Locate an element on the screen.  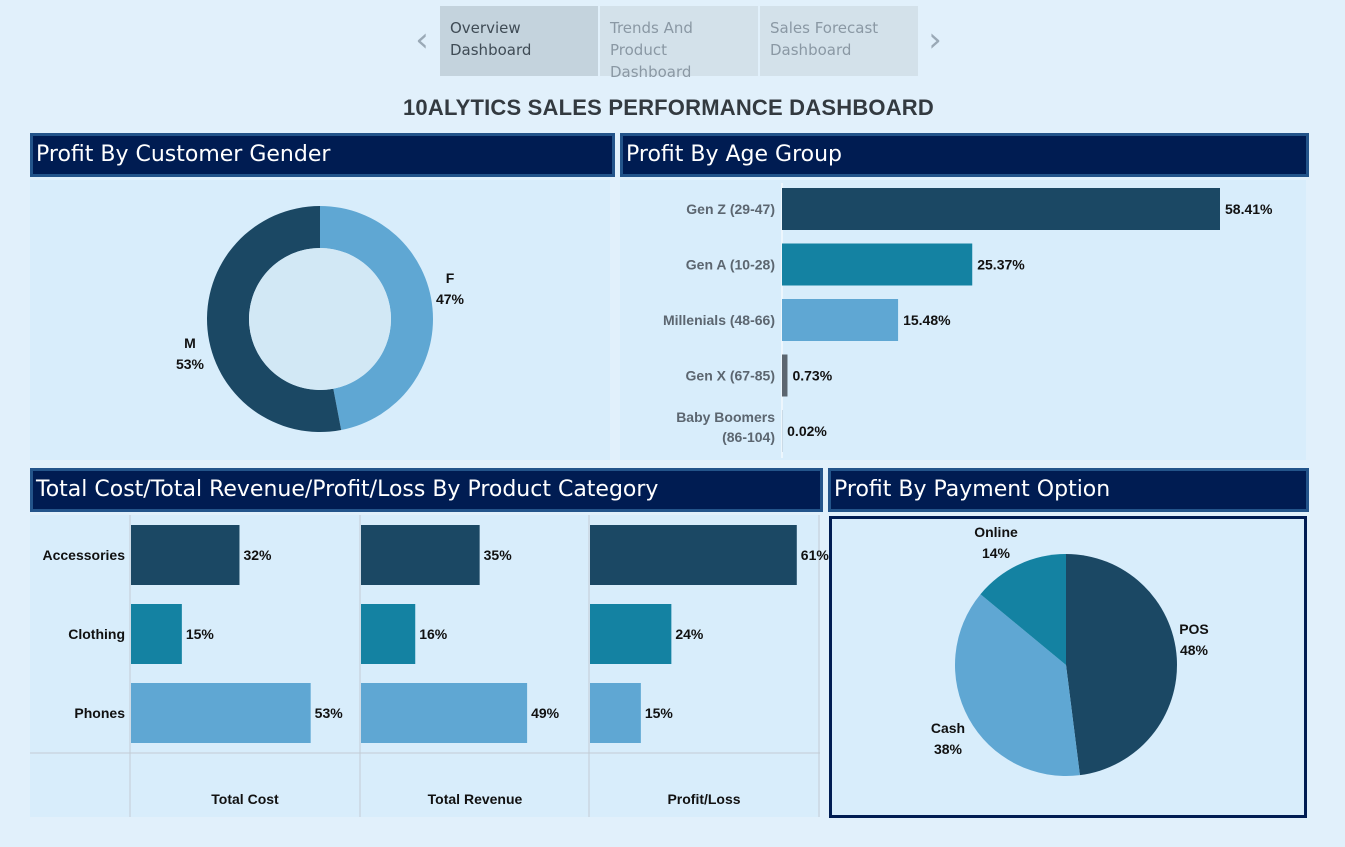
donut-value-f: 47% is located at coordinates (450, 299).